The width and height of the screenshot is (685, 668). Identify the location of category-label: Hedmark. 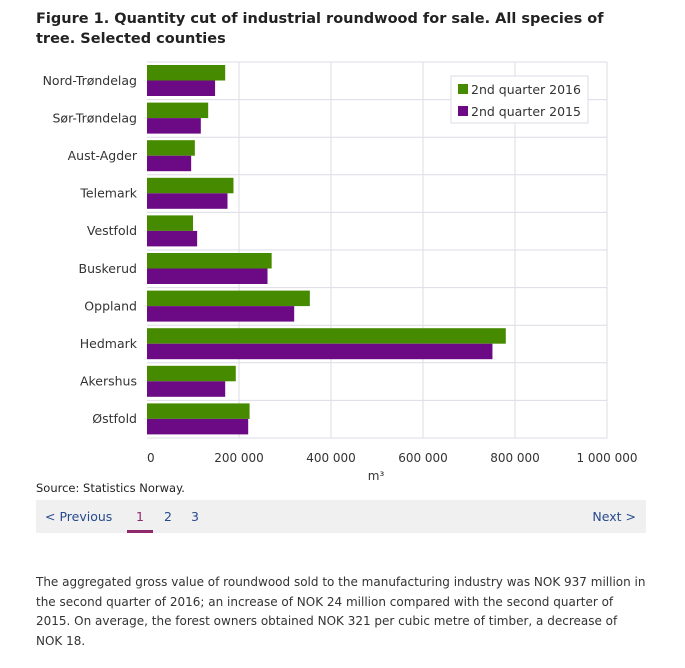
(109, 343).